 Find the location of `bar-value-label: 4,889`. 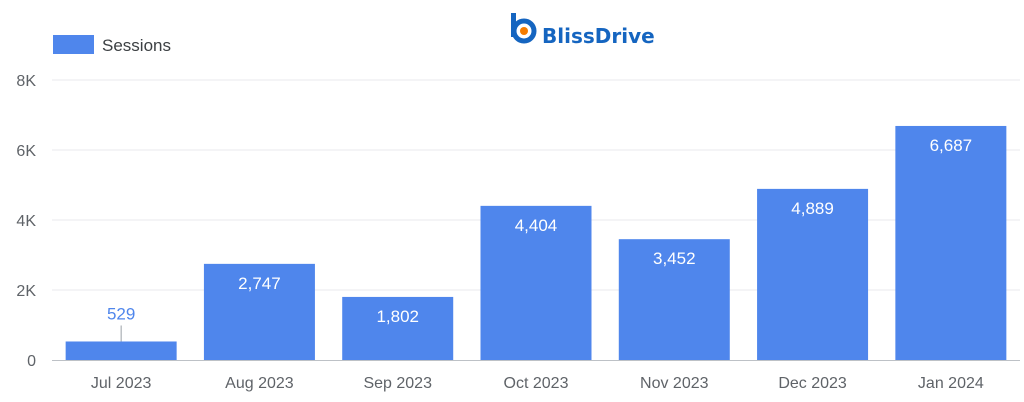

bar-value-label: 4,889 is located at coordinates (812, 208).